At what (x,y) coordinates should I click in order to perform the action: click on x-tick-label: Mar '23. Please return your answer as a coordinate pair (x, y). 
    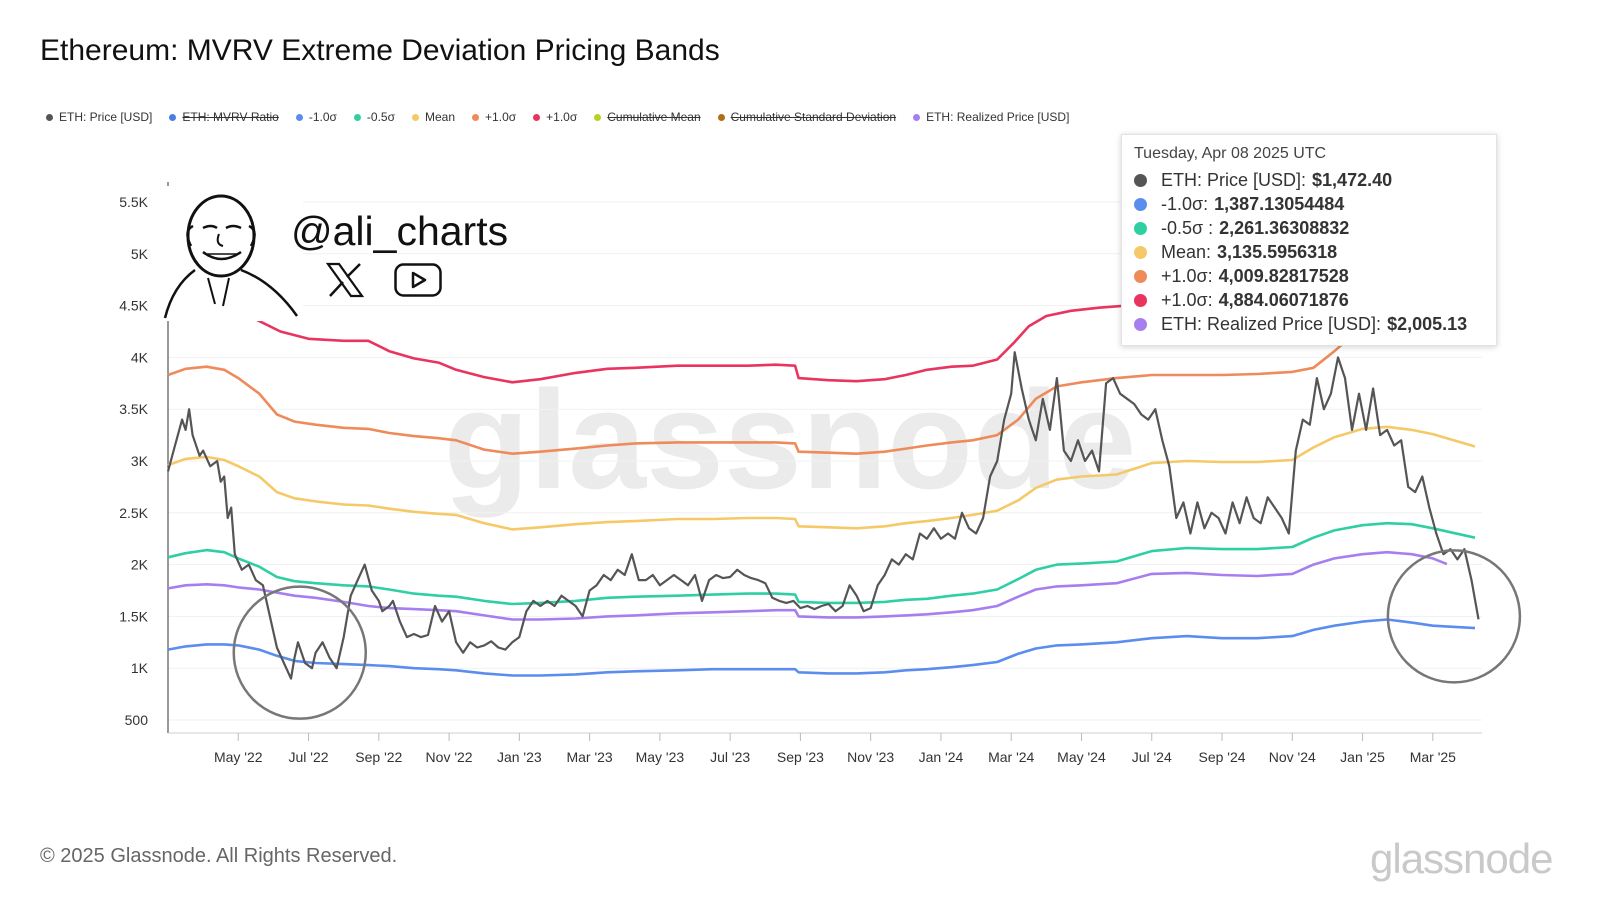
    Looking at the image, I should click on (589, 757).